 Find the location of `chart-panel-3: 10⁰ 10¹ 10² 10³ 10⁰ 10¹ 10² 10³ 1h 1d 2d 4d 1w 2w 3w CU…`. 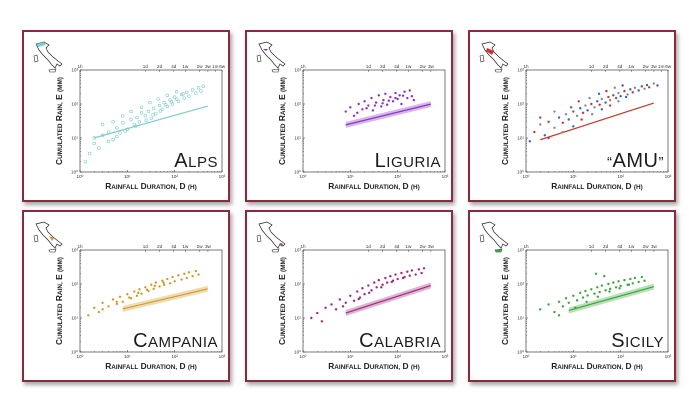

chart-panel-3: 10⁰ 10¹ 10² 10³ 10⁰ 10¹ 10² 10³ 1h 1d 2d 4d 1w 2w 3w CU… is located at coordinates (126, 296).